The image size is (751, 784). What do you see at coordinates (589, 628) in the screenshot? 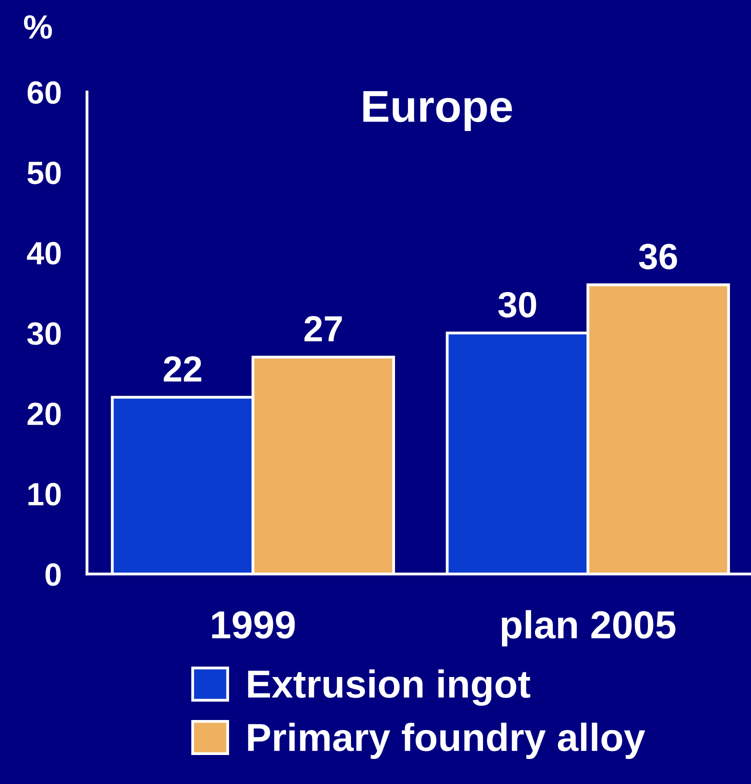
I see `x-tick-label: plan 2005` at bounding box center [589, 628].